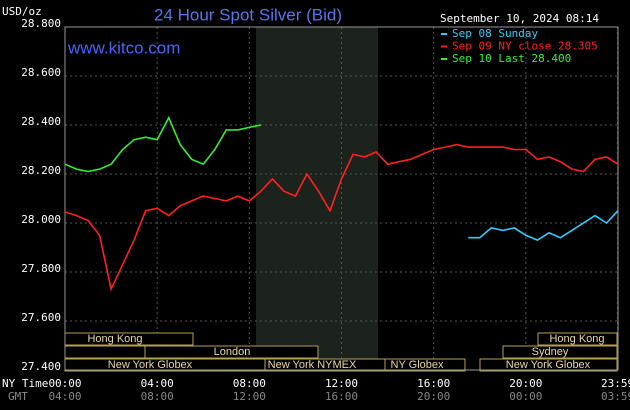 The image size is (630, 410). Describe the element at coordinates (64, 396) in the screenshot. I see `gmt-tick-label: 04:00` at that location.